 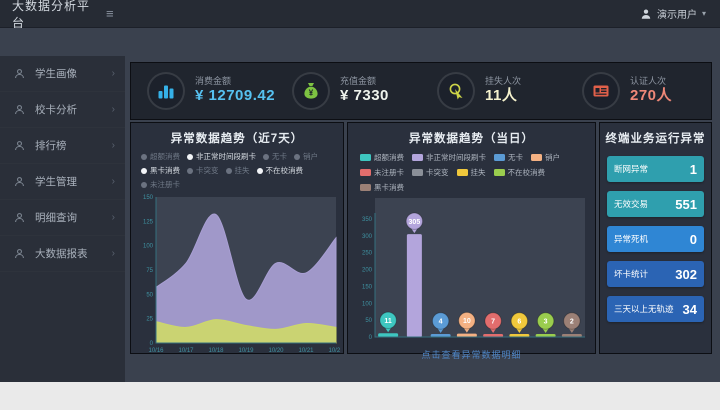 What do you see at coordinates (284, 170) in the screenshot?
I see `legend-label: 不在校消费` at bounding box center [284, 170].